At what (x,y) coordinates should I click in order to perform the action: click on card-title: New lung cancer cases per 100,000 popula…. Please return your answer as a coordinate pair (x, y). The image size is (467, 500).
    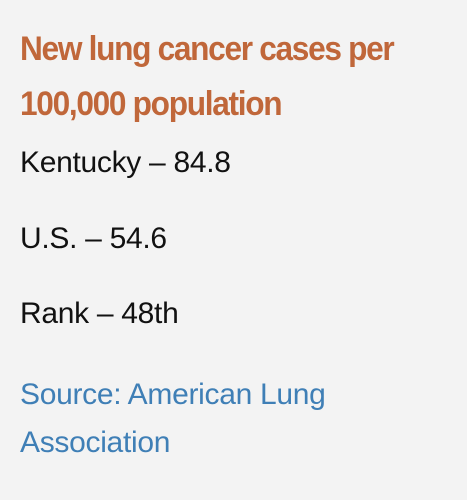
    Looking at the image, I should click on (207, 76).